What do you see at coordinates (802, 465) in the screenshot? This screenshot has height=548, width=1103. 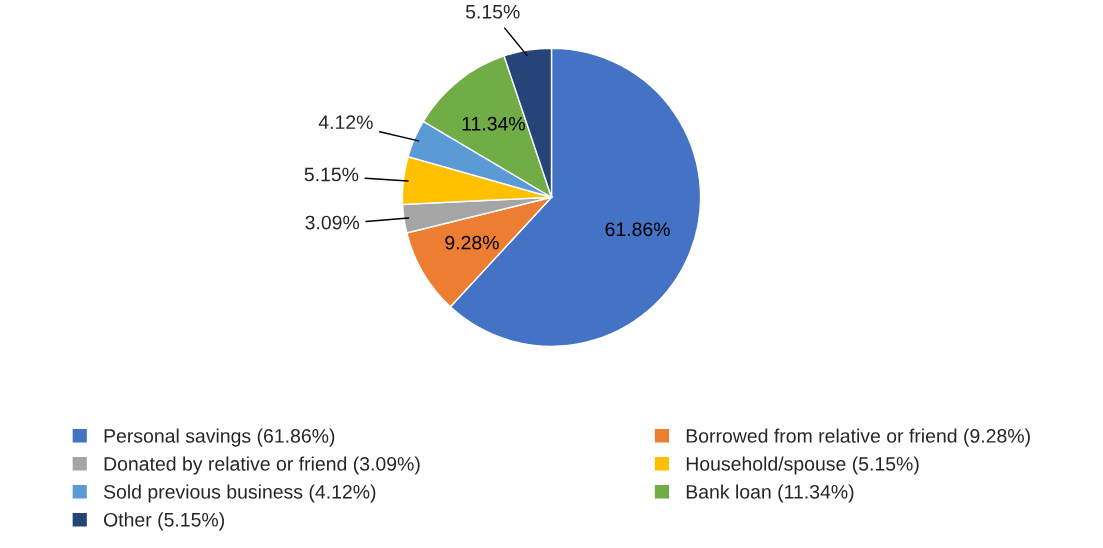 I see `legend-label: Household/spouse (5.15%)` at bounding box center [802, 465].